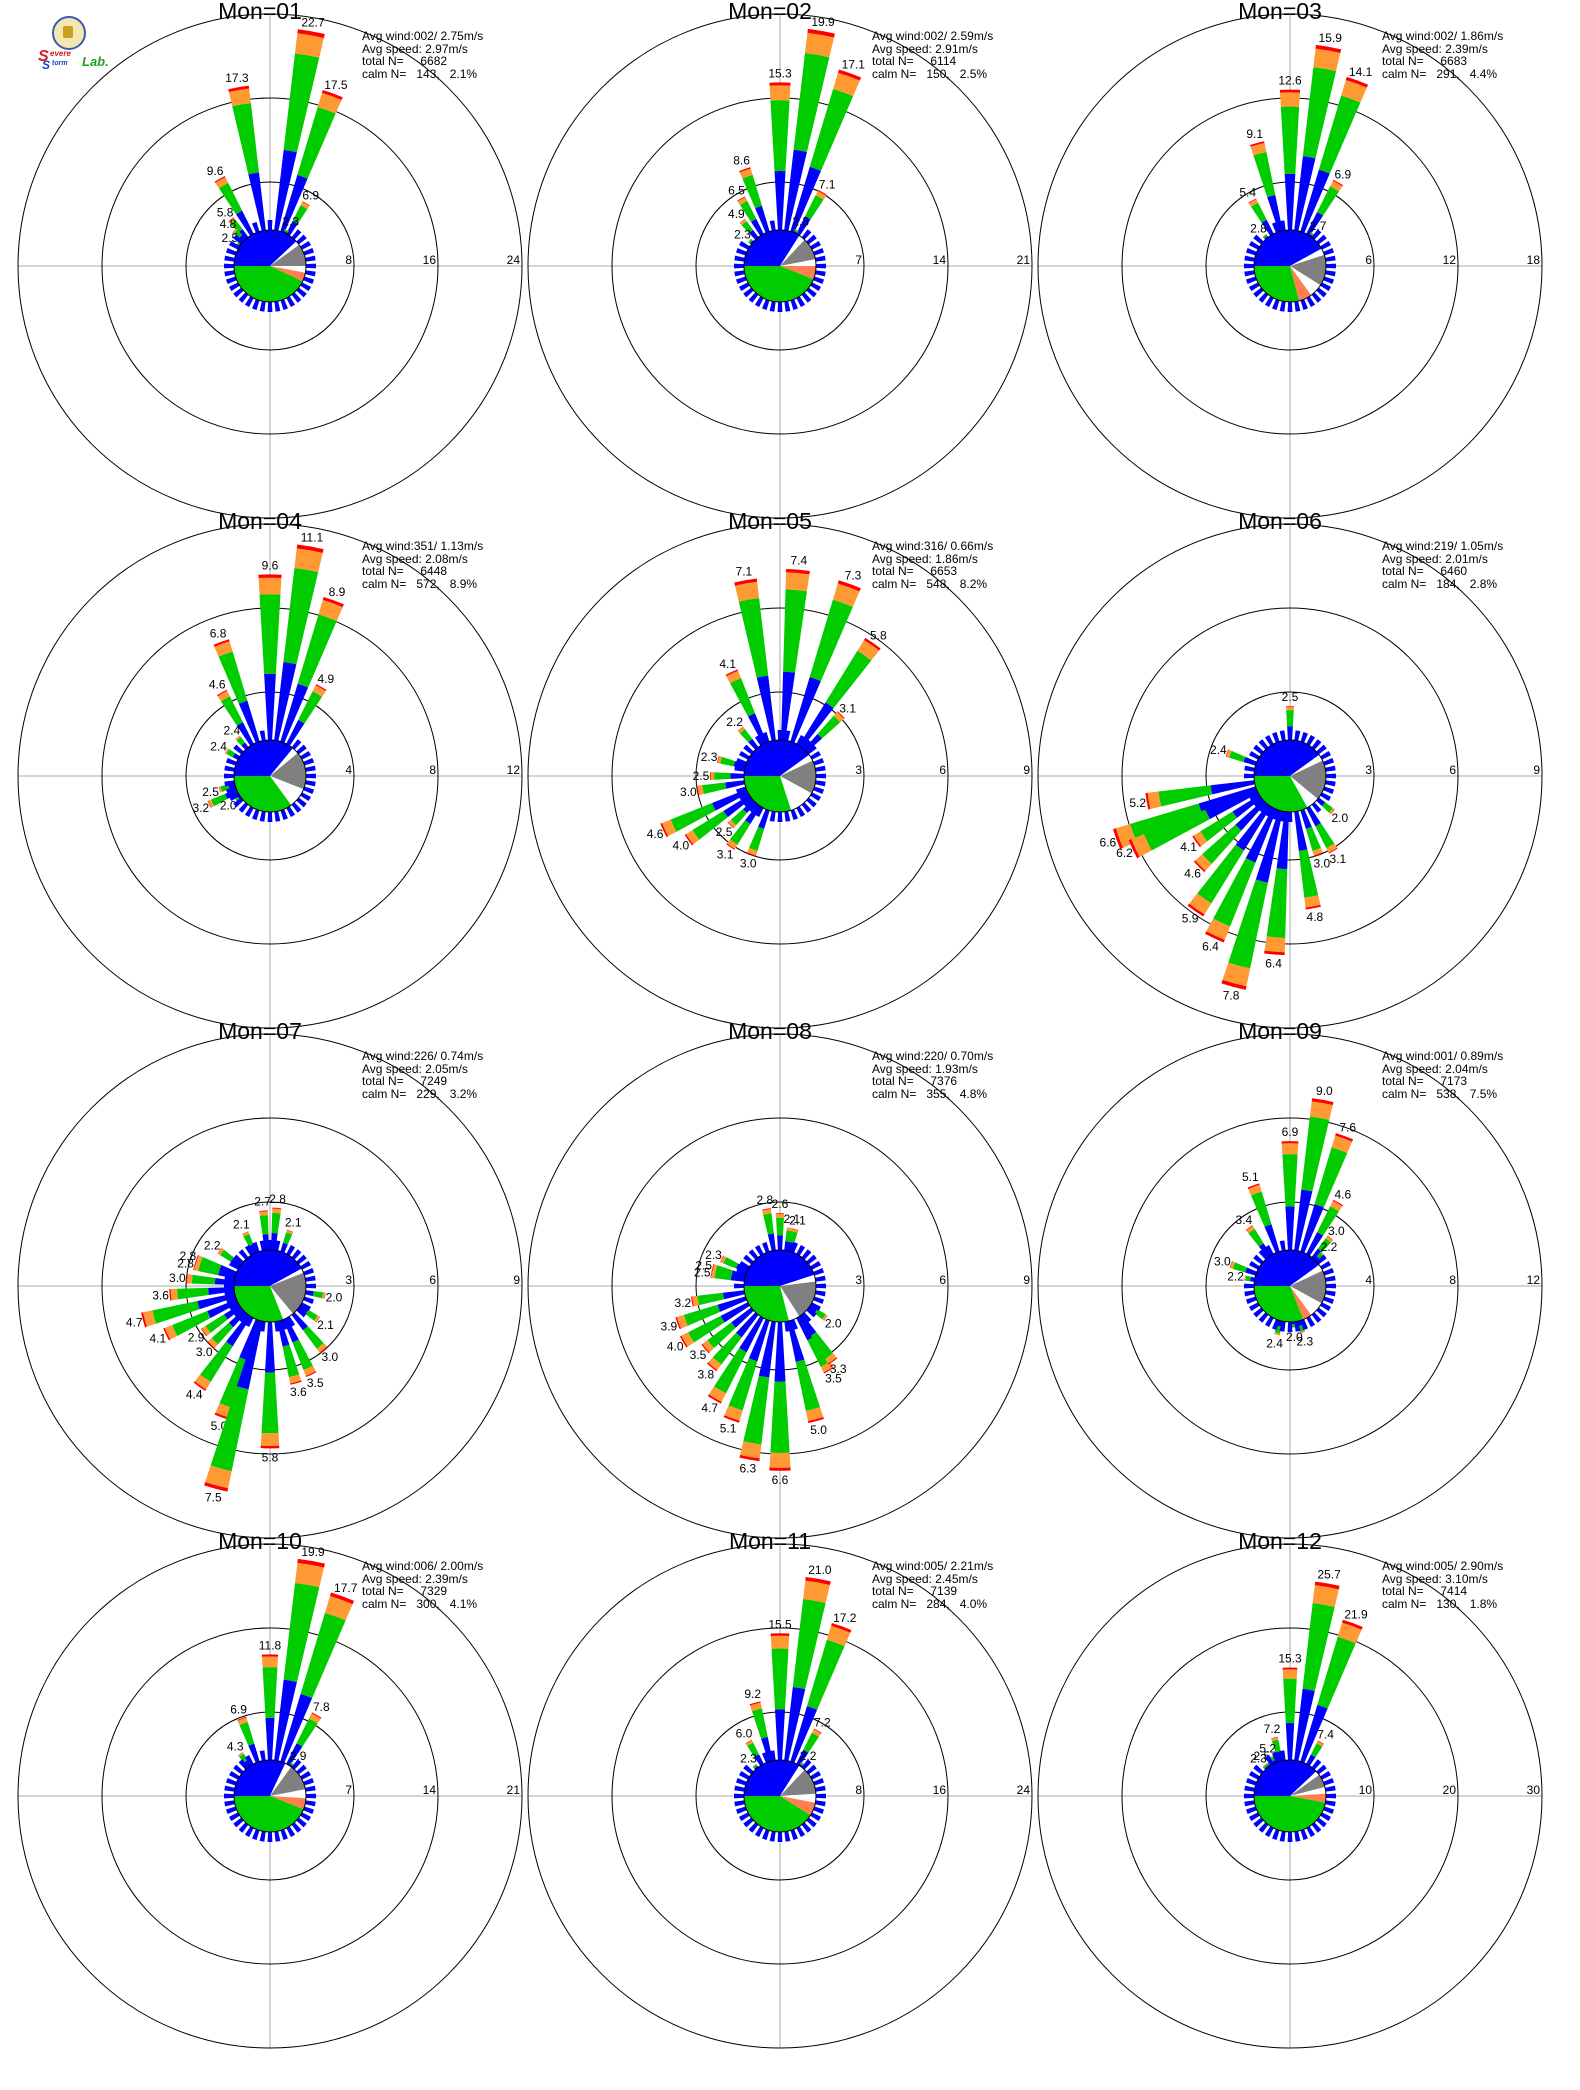  I want to click on ring-tick-label: 7, so click(348, 1790).